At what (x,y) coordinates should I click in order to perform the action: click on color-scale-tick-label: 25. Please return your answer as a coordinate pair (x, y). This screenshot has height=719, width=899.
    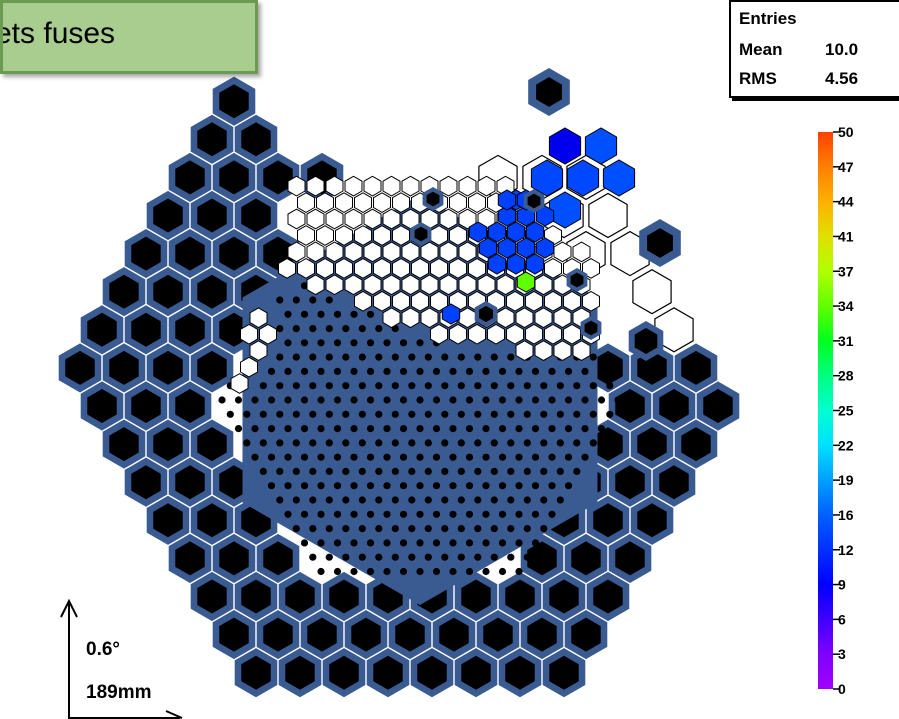
    Looking at the image, I should click on (846, 411).